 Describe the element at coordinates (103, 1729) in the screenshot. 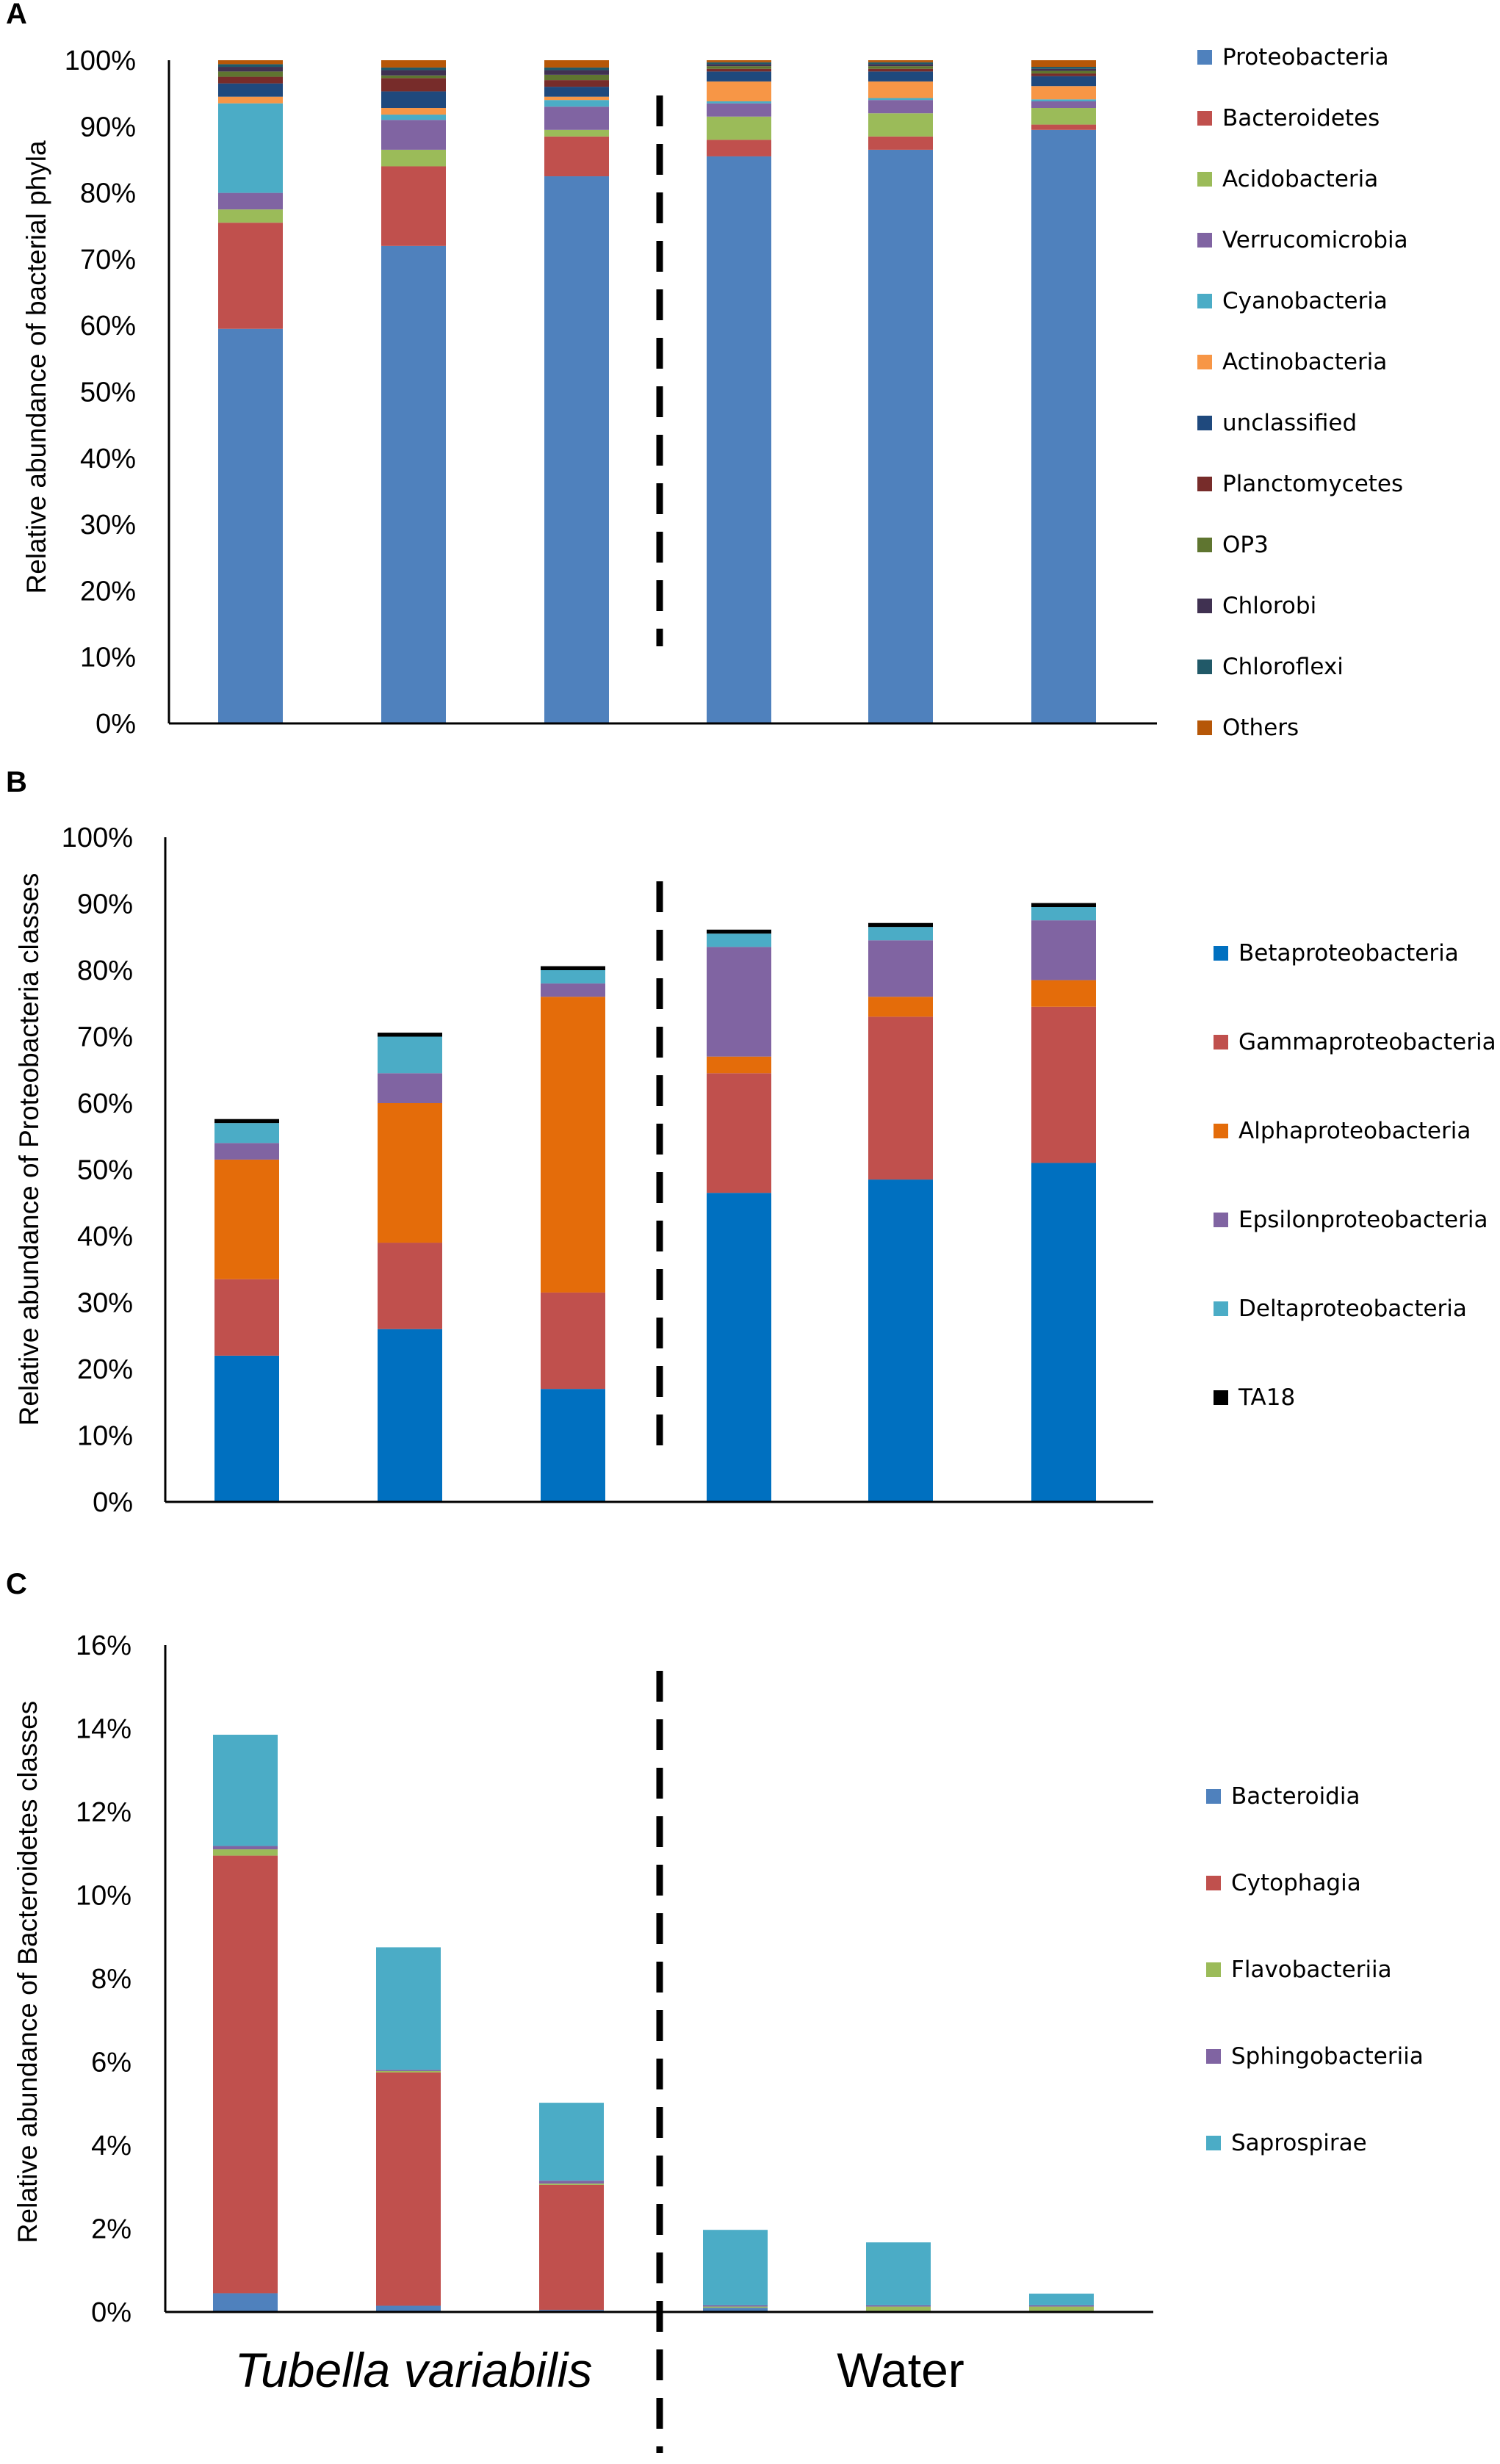

I see `panel-c-y-tick-label: 14%` at that location.